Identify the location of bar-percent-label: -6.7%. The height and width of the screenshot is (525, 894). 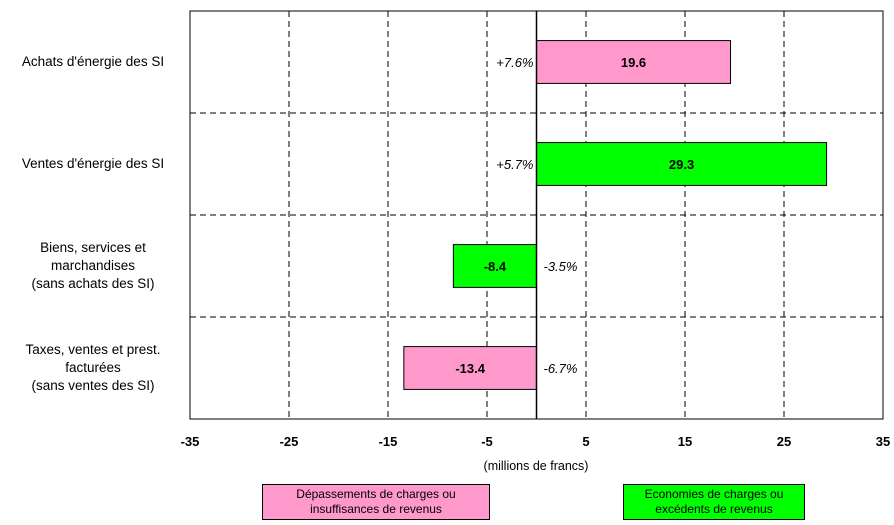
(561, 368).